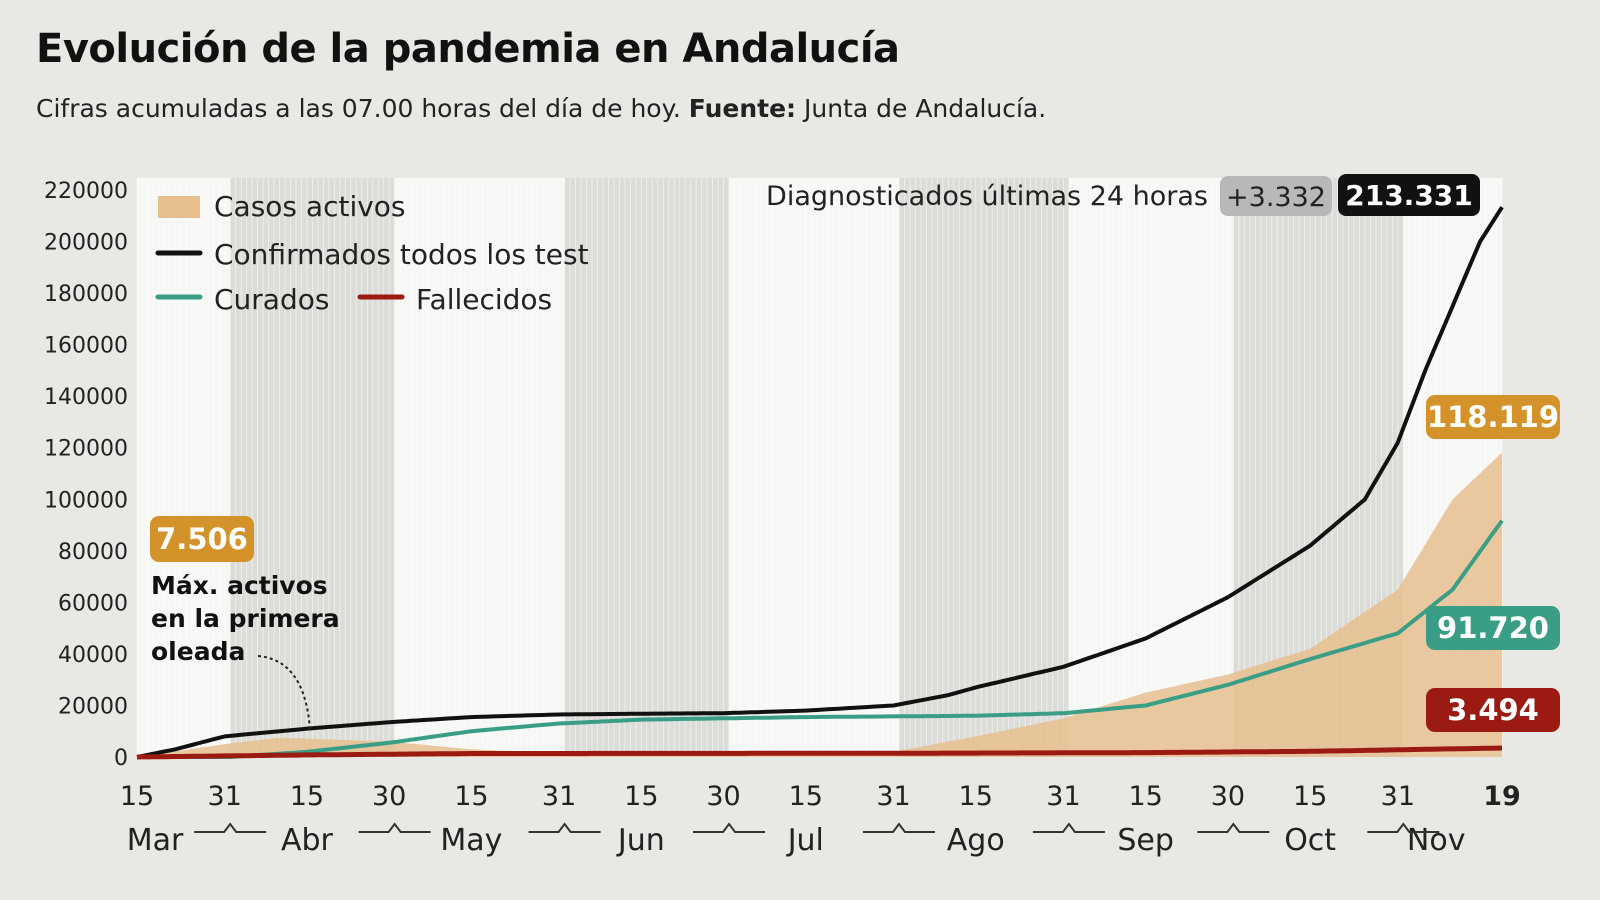  What do you see at coordinates (239, 585) in the screenshot?
I see `peak-annotation-text: Máx. activos` at bounding box center [239, 585].